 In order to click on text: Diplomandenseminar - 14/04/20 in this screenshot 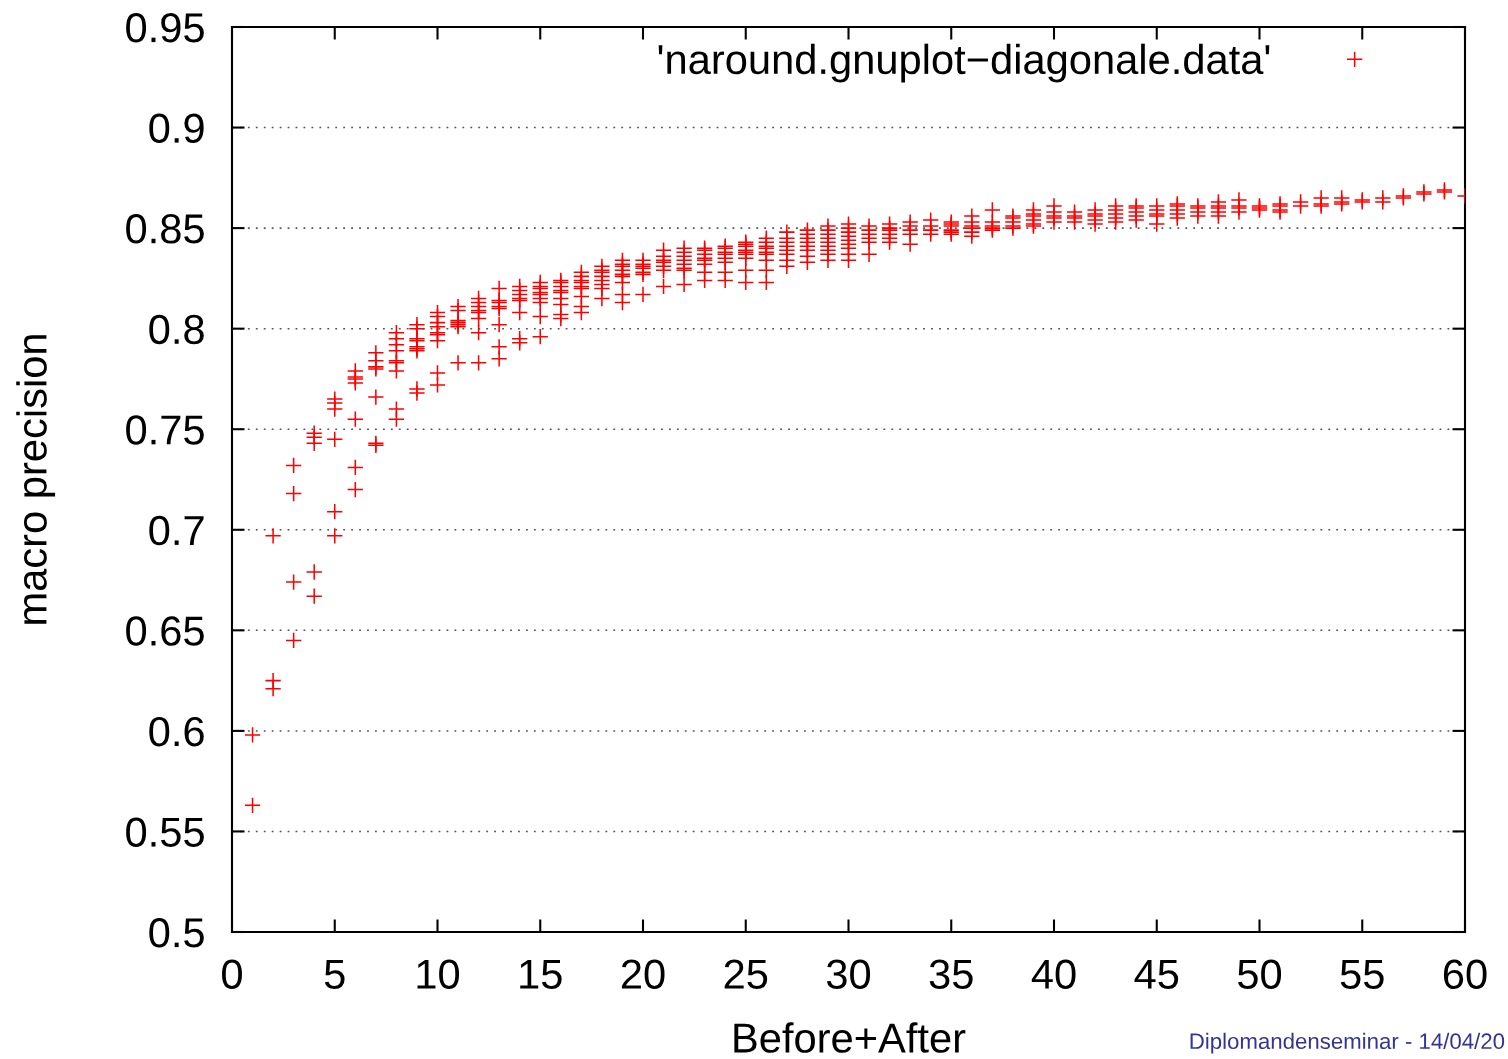, I will do `click(1347, 1043)`.